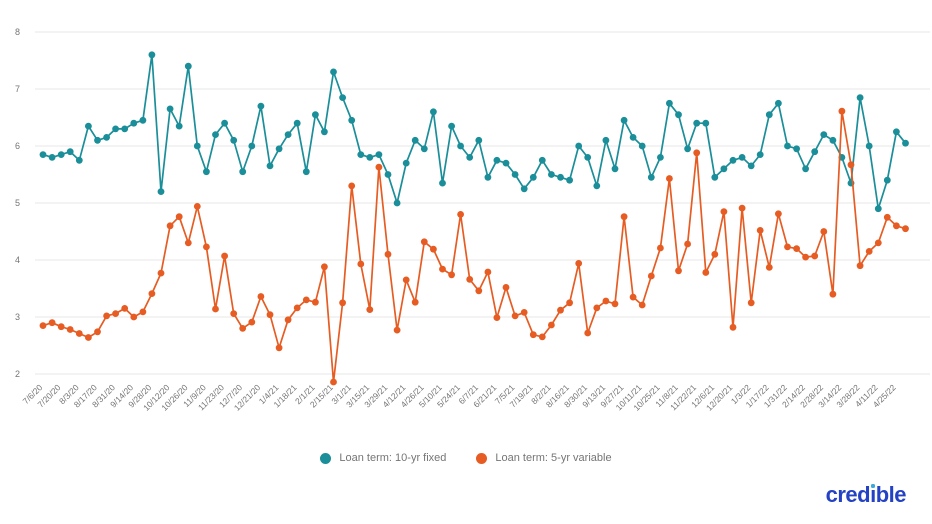 Image resolution: width=932 pixels, height=524 pixels. I want to click on legend-label-10yr-fixed: Loan term: 10-yr fixed, so click(393, 458).